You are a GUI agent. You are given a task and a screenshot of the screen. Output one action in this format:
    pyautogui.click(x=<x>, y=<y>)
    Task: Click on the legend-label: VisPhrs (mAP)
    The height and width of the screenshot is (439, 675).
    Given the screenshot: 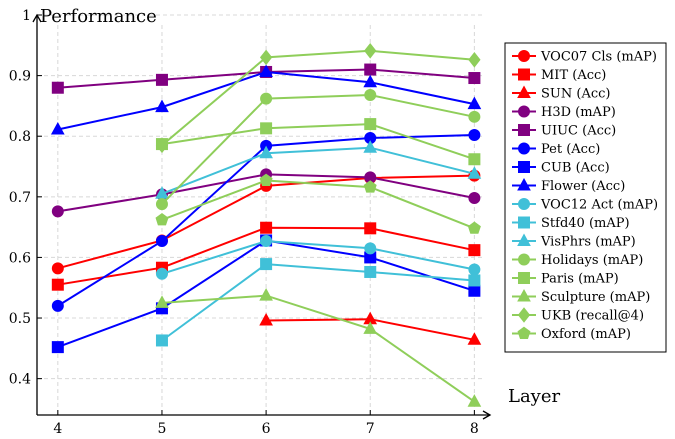 What is the action you would take?
    pyautogui.click(x=588, y=242)
    